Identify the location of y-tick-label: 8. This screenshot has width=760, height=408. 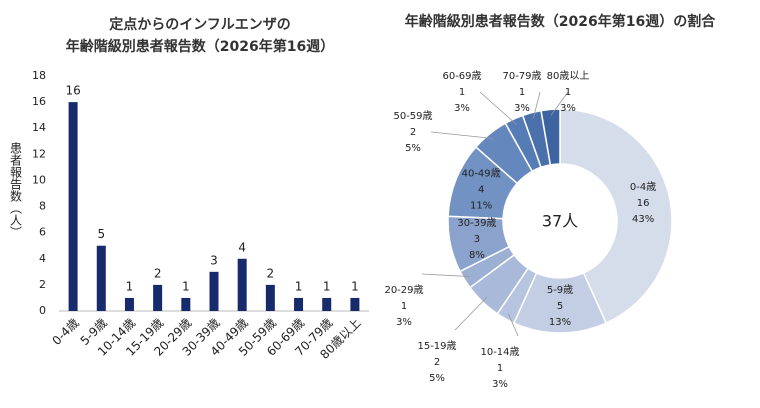
(42, 206).